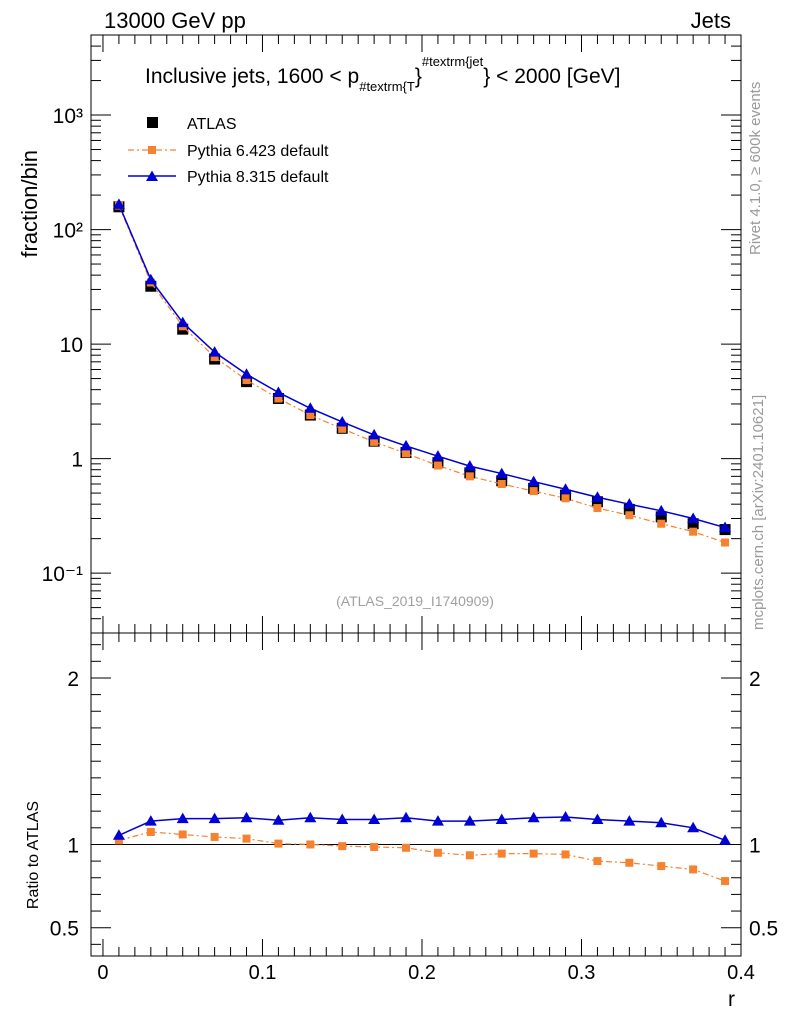 This screenshot has width=786, height=1024. Describe the element at coordinates (252, 76) in the screenshot. I see `title-prefix: Inclusive jets, 1600 < p` at that location.